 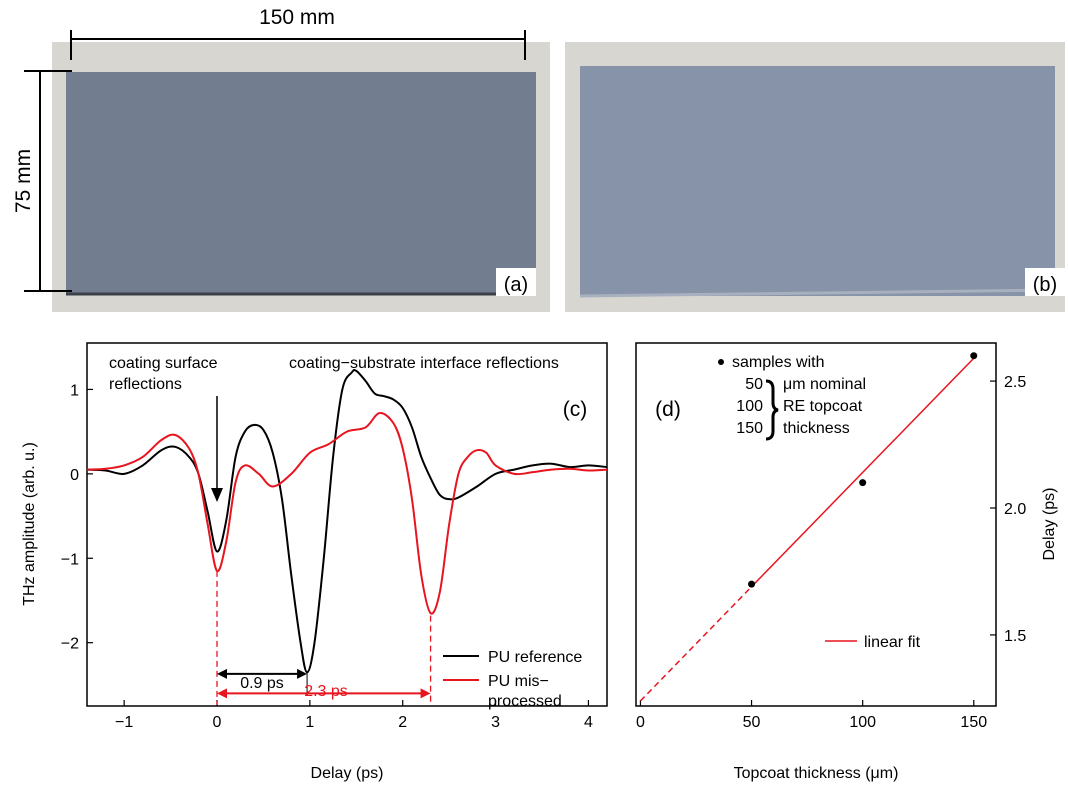 What do you see at coordinates (1049, 524) in the screenshot?
I see `chart-d-ylabel: Delay (ps)` at bounding box center [1049, 524].